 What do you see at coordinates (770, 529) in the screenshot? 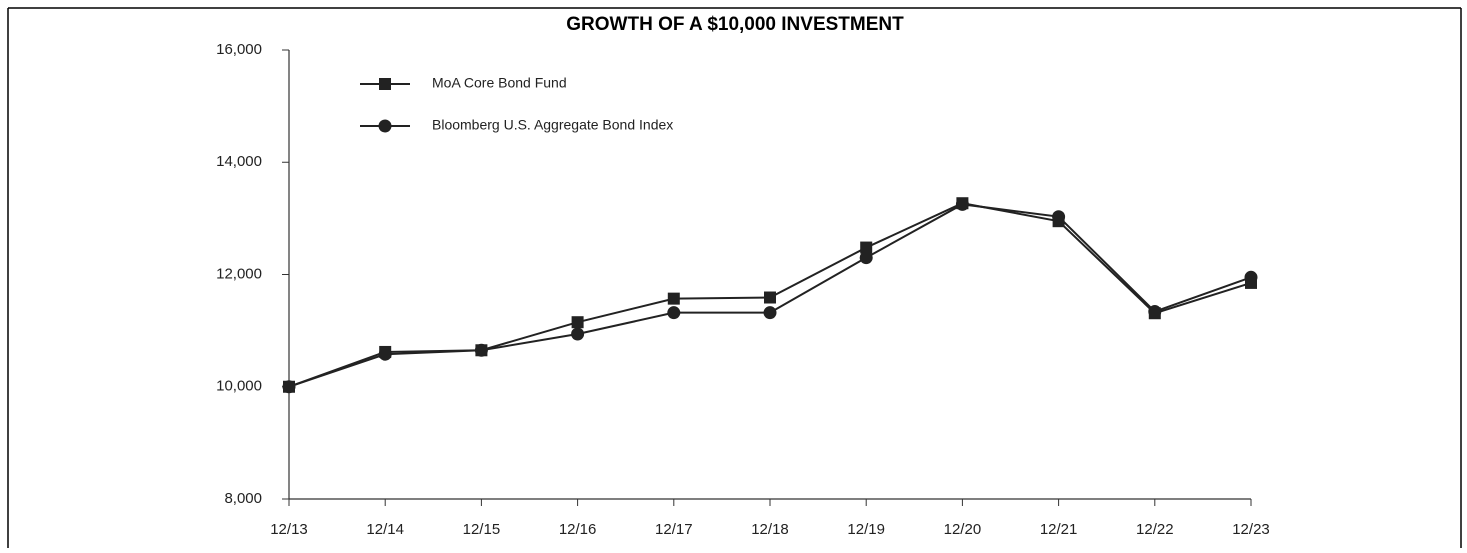
I see `x-tick-label: 12/18` at bounding box center [770, 529].